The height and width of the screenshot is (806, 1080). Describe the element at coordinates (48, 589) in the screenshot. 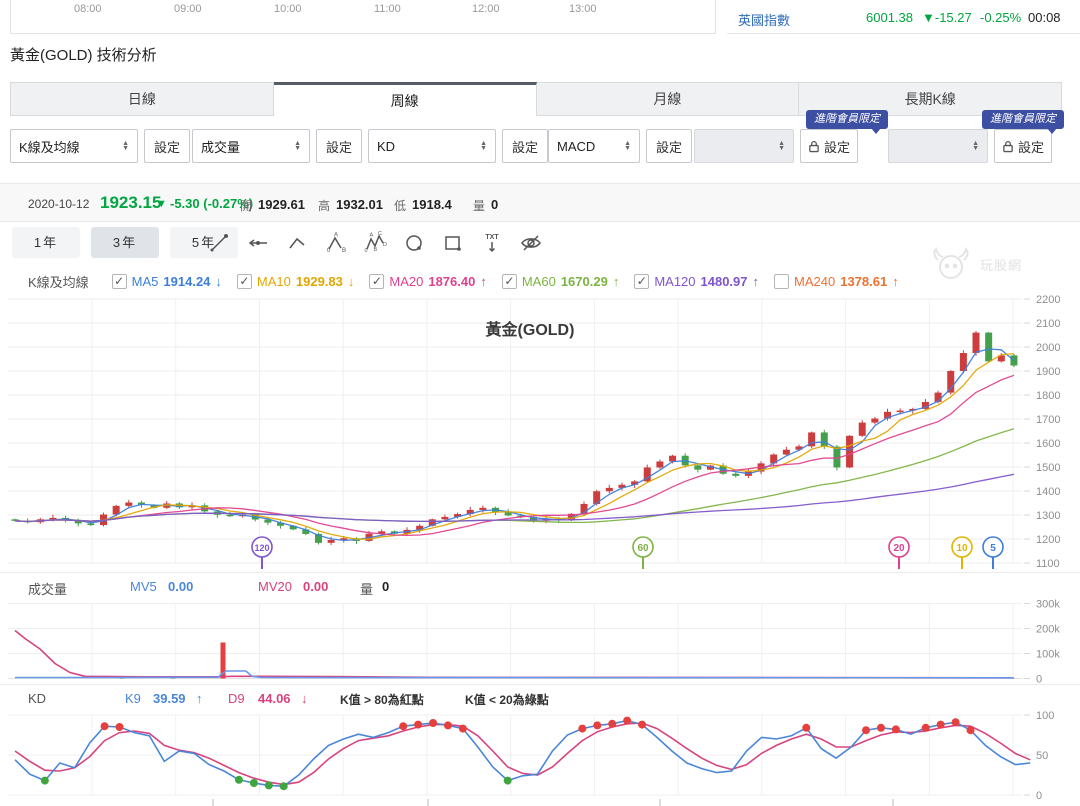

I see `volume-section-label: 成交量` at that location.